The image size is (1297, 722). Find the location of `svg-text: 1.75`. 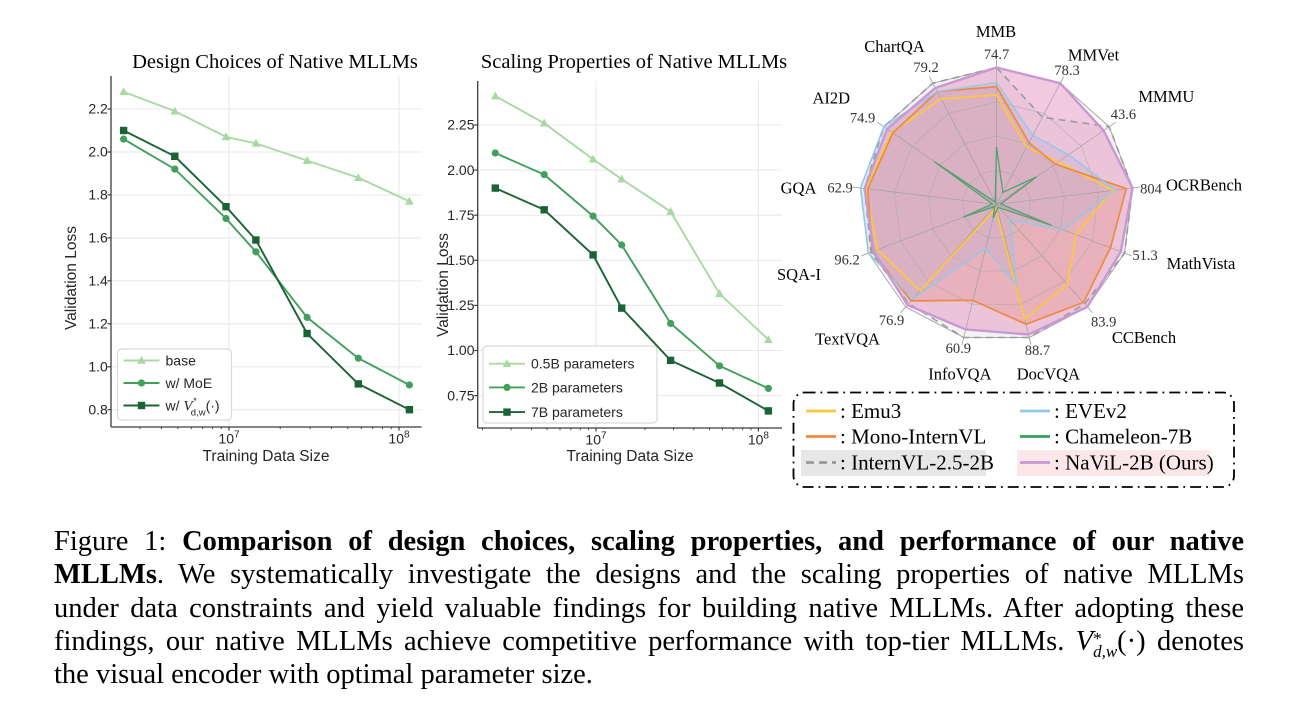

svg-text: 1.75 is located at coordinates (460, 215).